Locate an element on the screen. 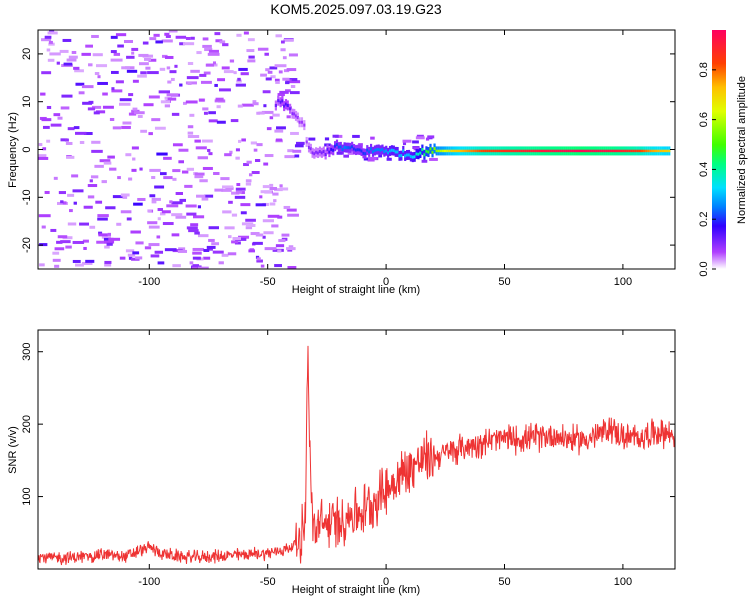 The height and width of the screenshot is (605, 750). x-tick-label: -100 is located at coordinates (149, 282).